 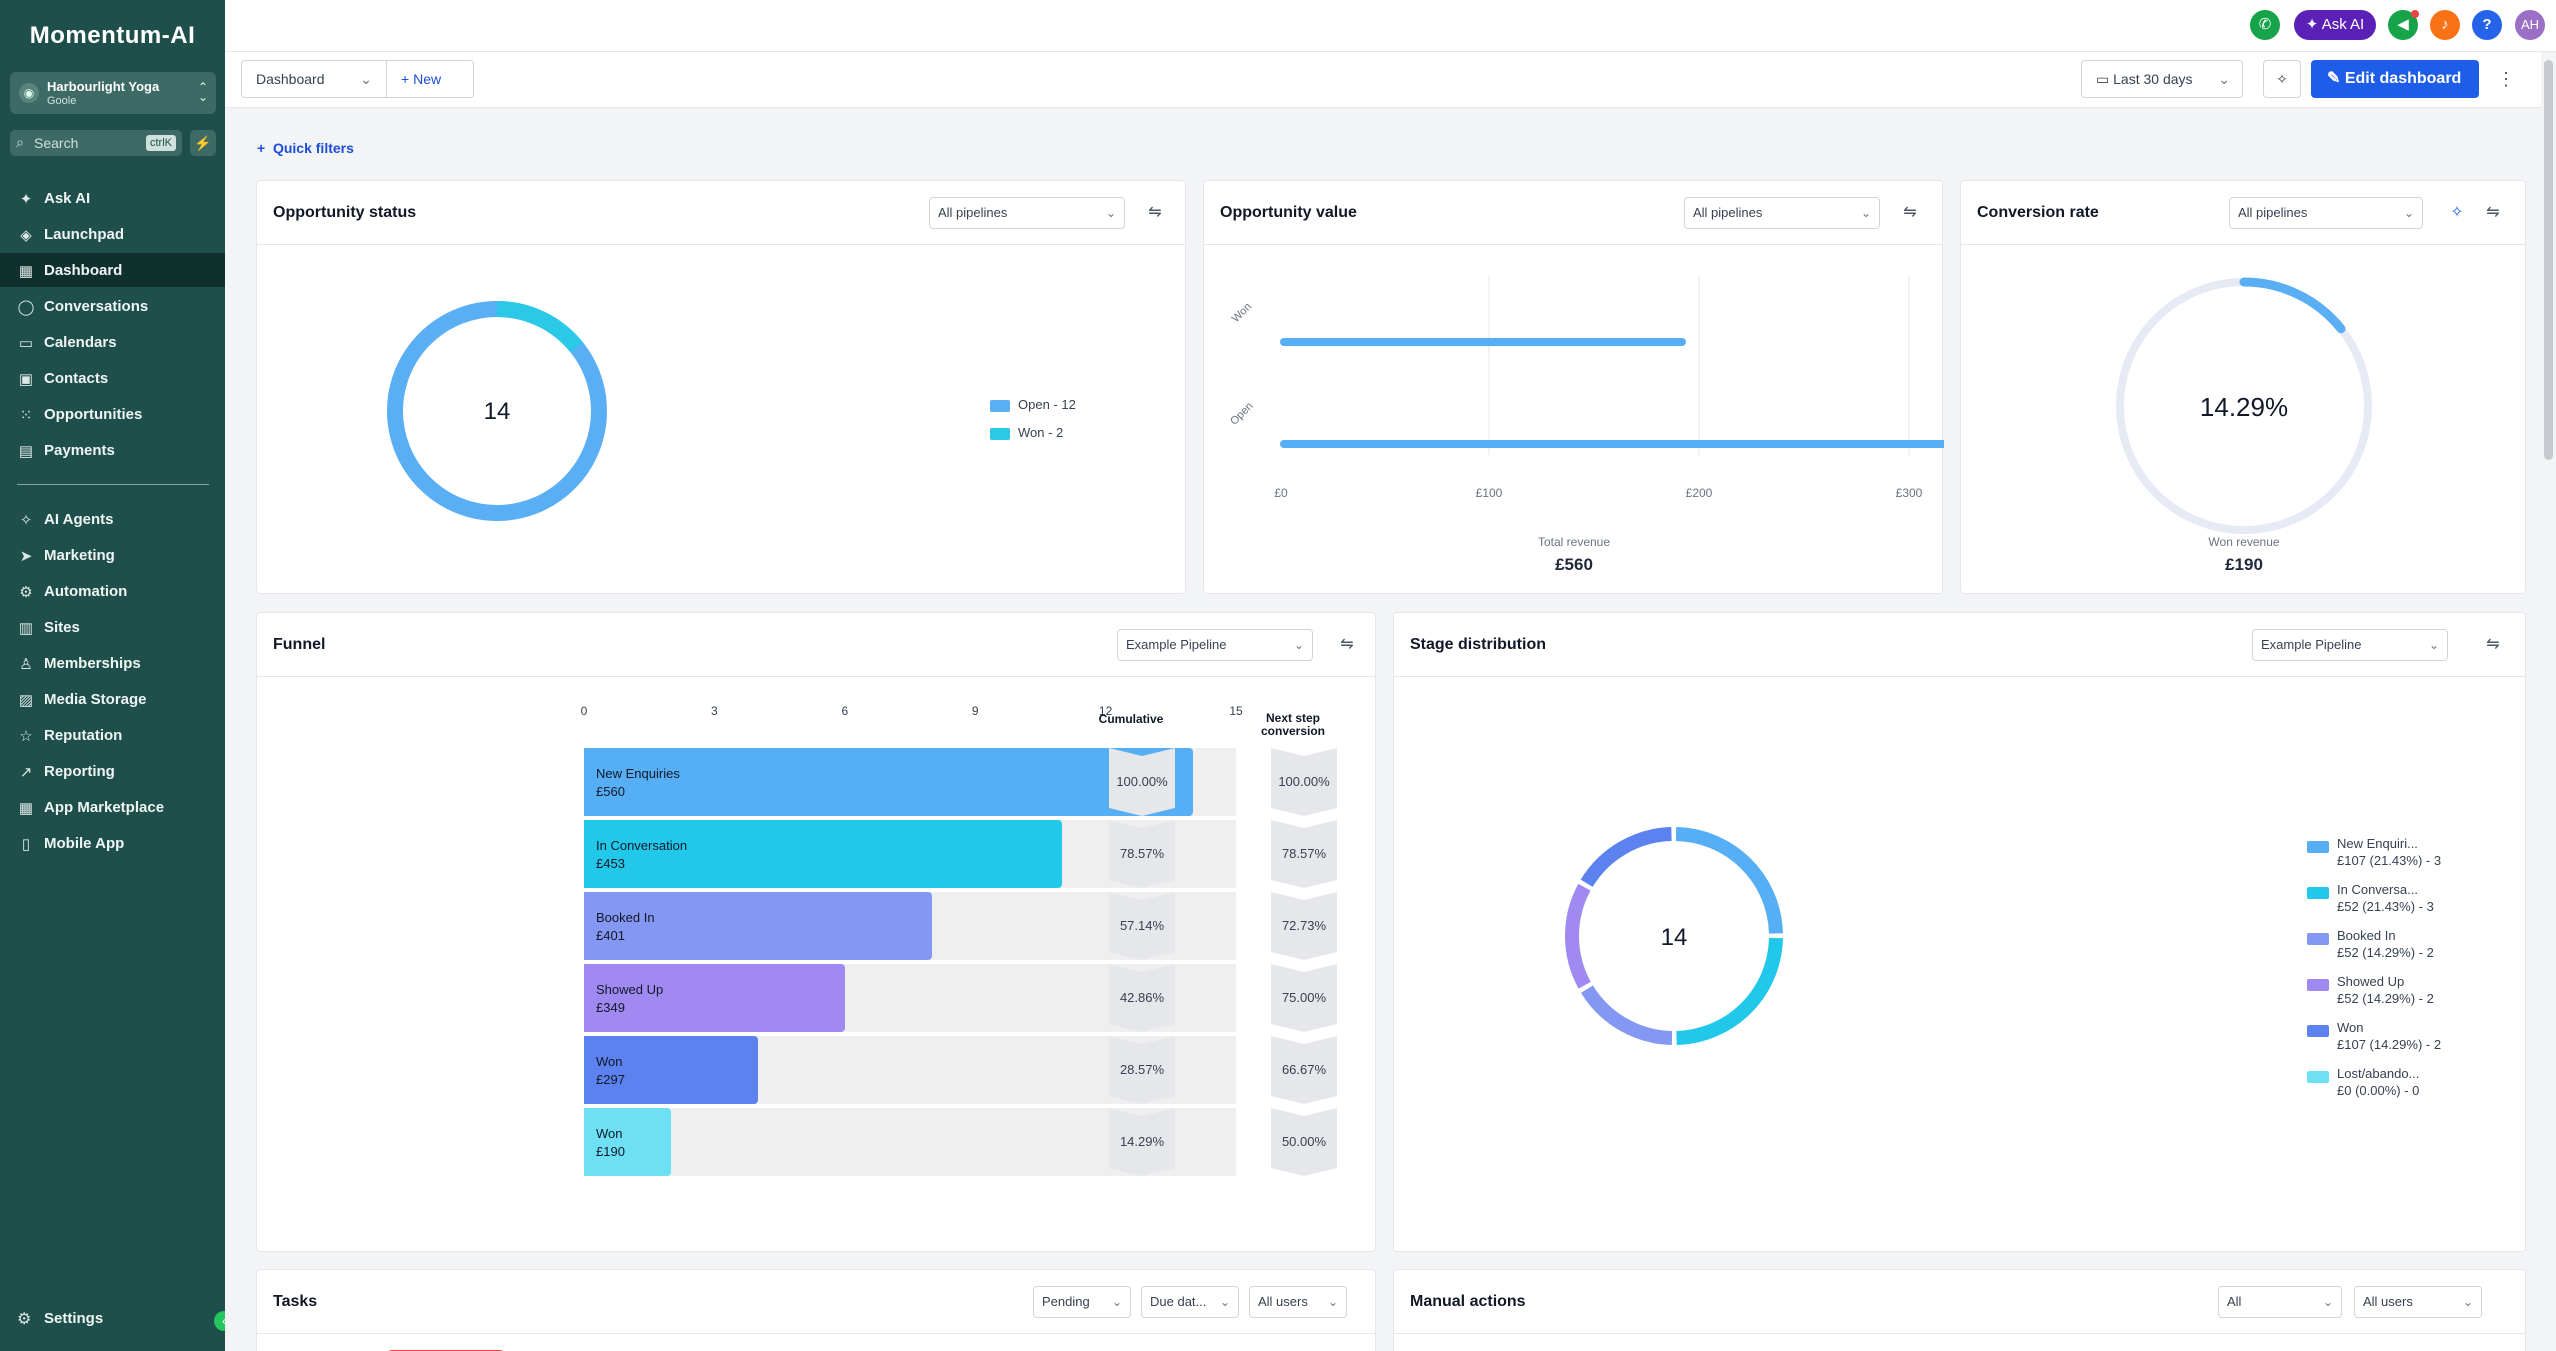 What do you see at coordinates (2336, 78) in the screenshot?
I see `pencil-icon: ✎` at bounding box center [2336, 78].